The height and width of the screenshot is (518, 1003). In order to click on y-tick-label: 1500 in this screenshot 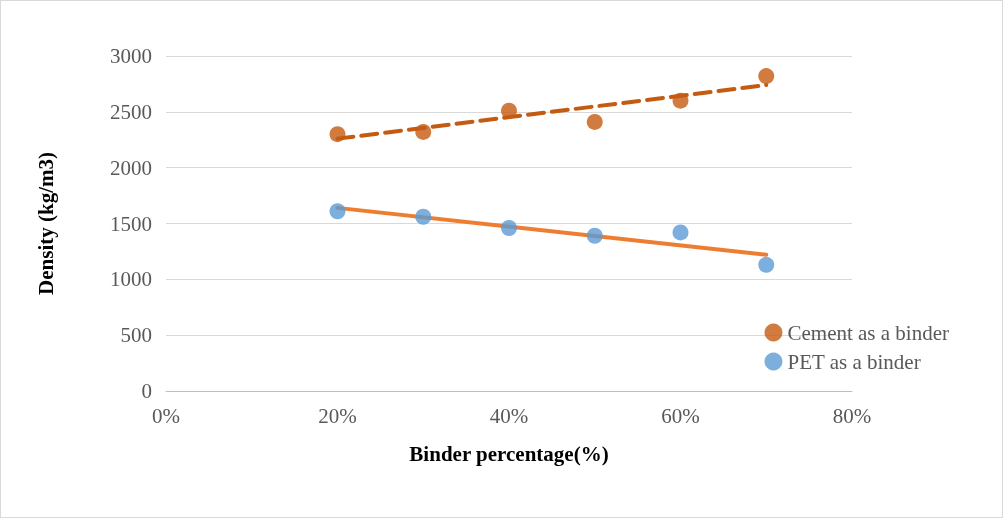, I will do `click(131, 223)`.